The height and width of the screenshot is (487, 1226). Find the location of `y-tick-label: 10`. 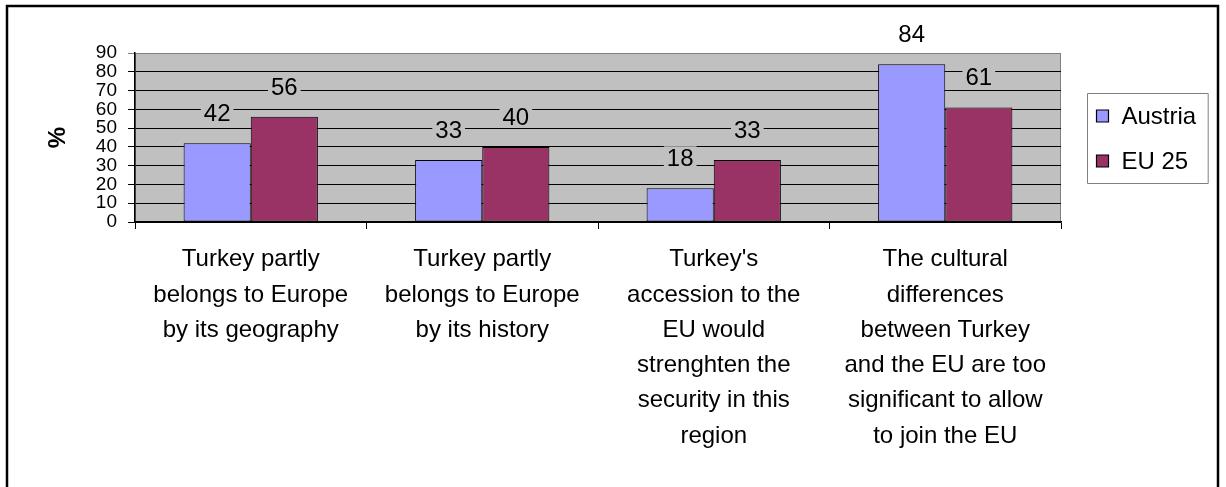

y-tick-label: 10 is located at coordinates (106, 202).